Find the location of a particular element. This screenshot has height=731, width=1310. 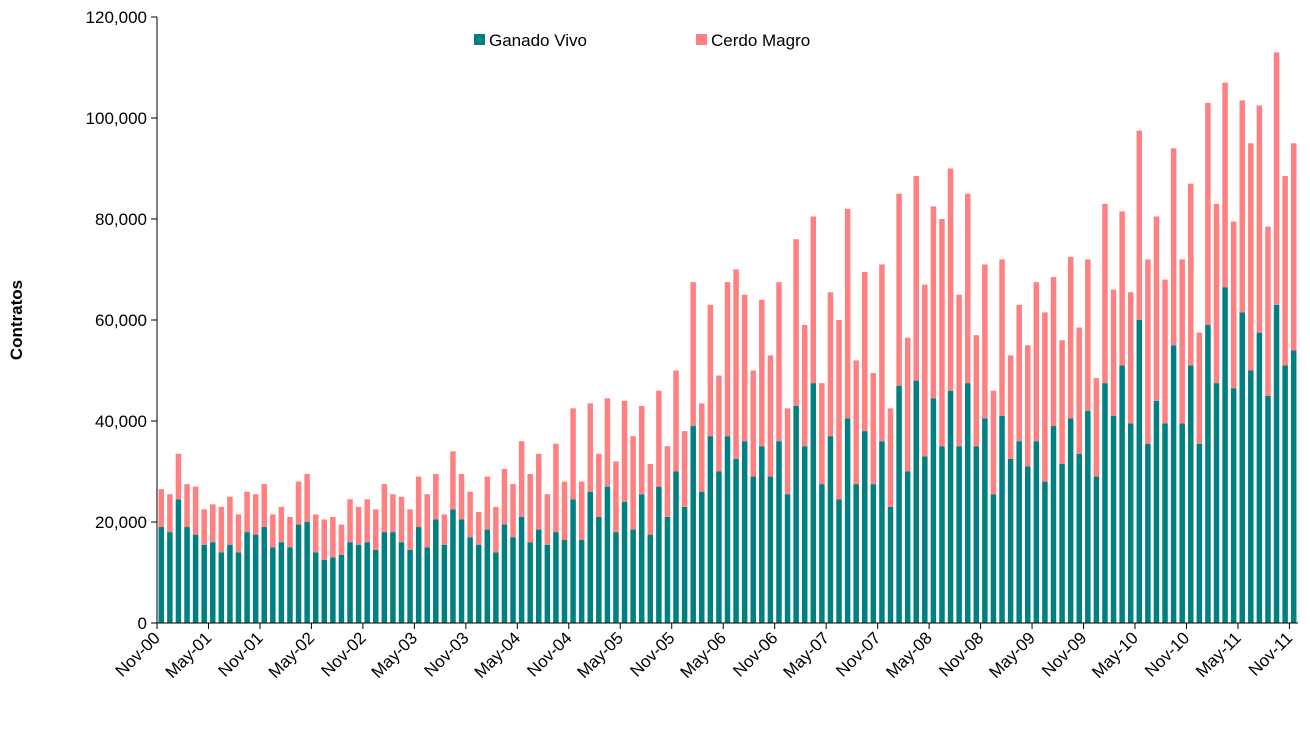

x-tick-label: May-10 is located at coordinates (1115, 655).